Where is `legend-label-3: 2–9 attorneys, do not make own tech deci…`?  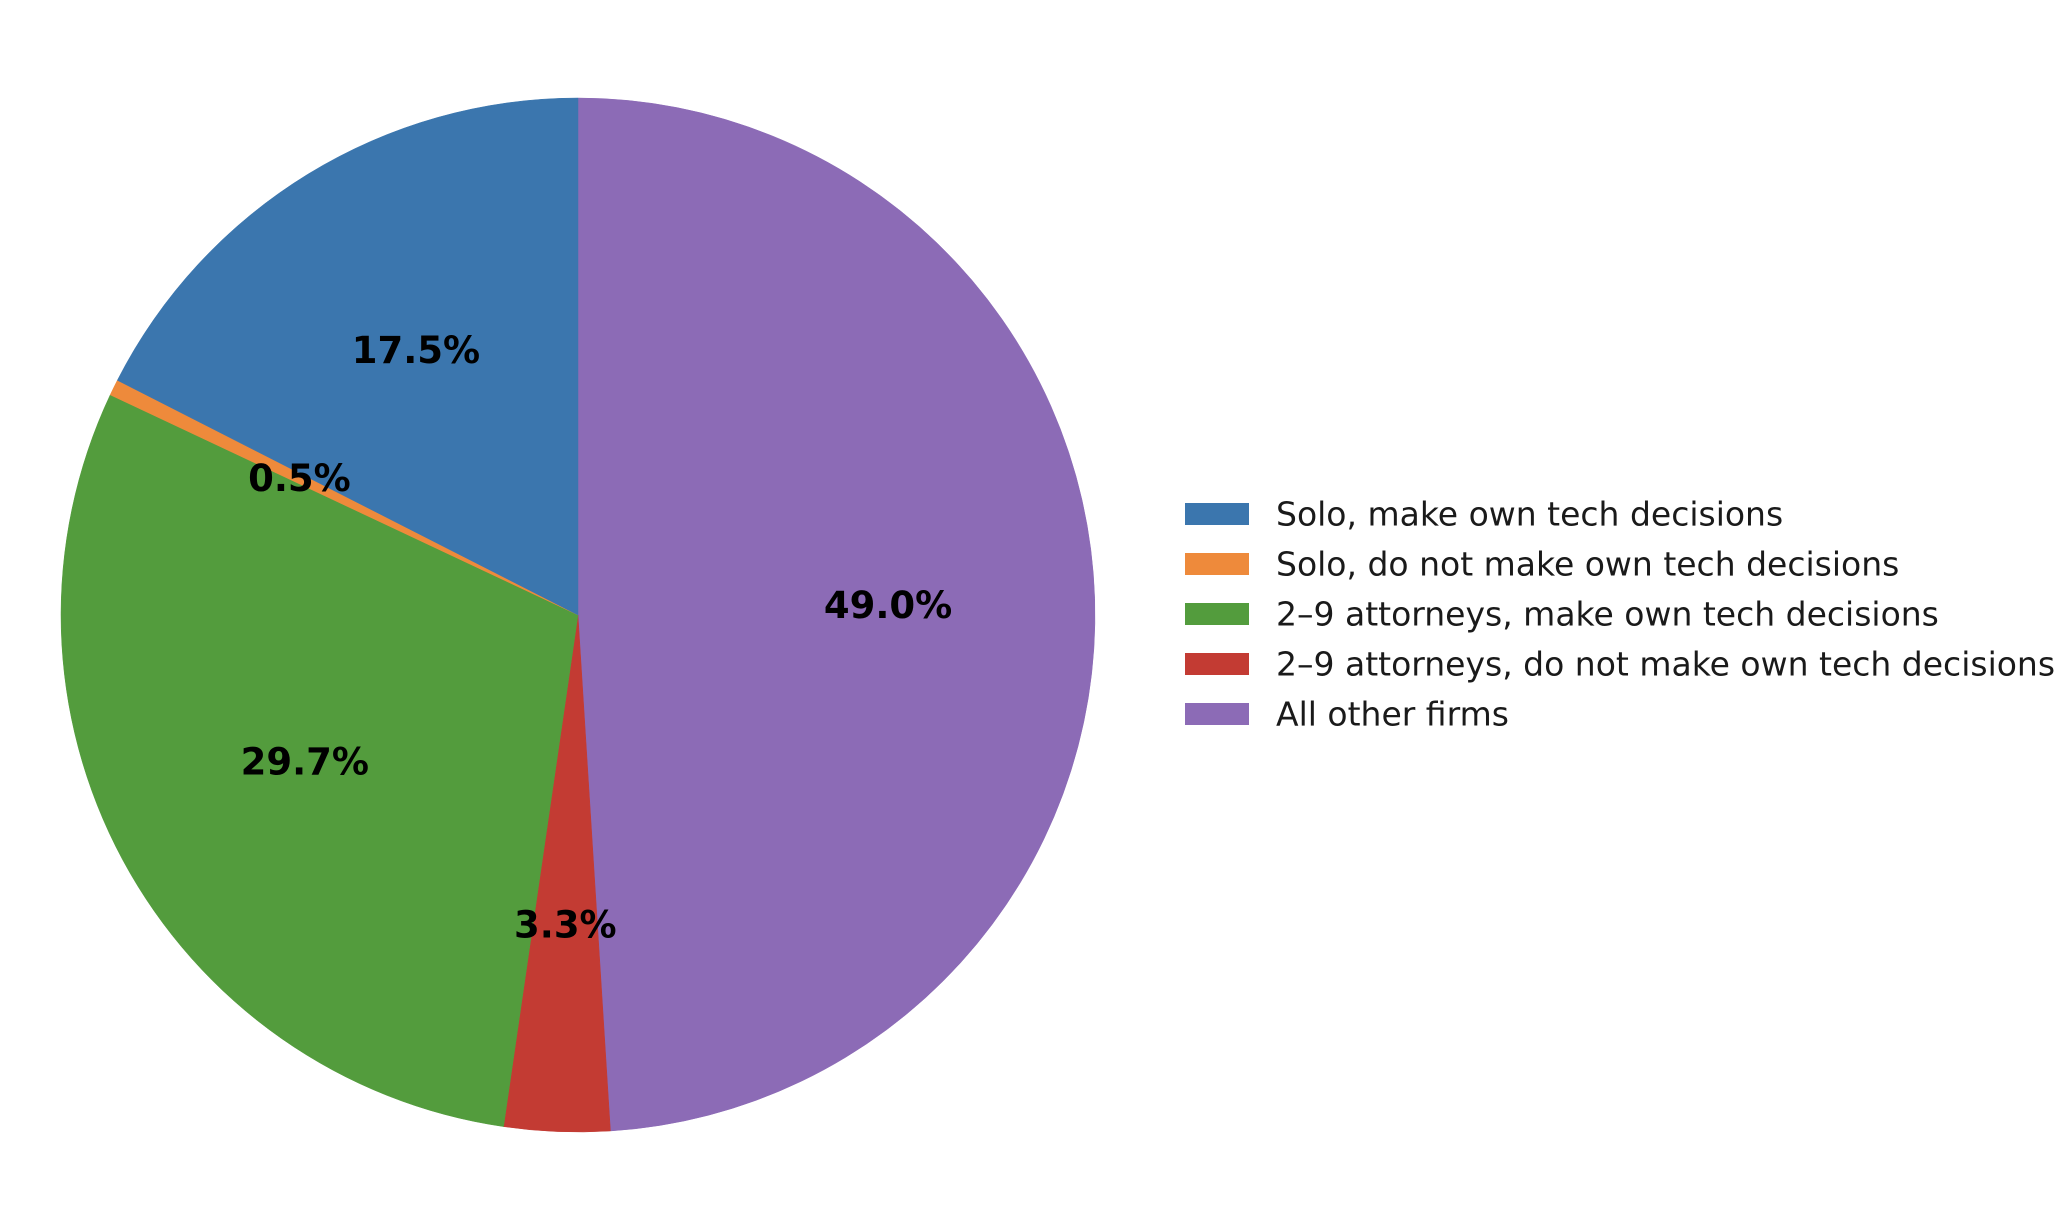
legend-label-3: 2–9 attorneys, do not make own tech deci… is located at coordinates (1665, 664).